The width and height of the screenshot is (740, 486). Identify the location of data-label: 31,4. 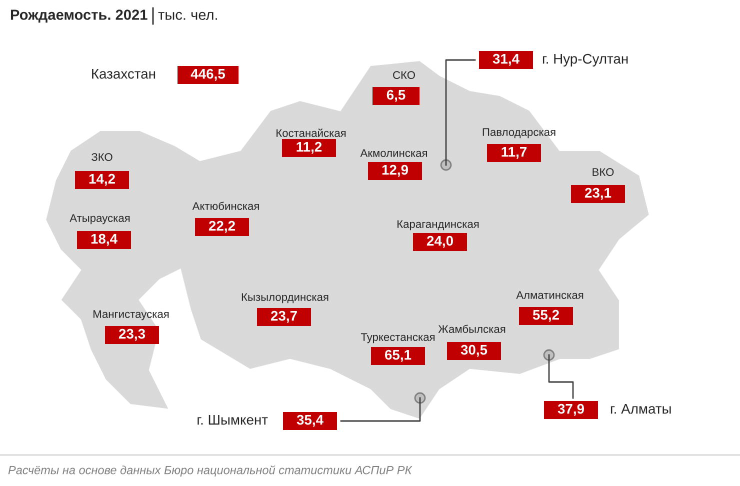
(506, 60).